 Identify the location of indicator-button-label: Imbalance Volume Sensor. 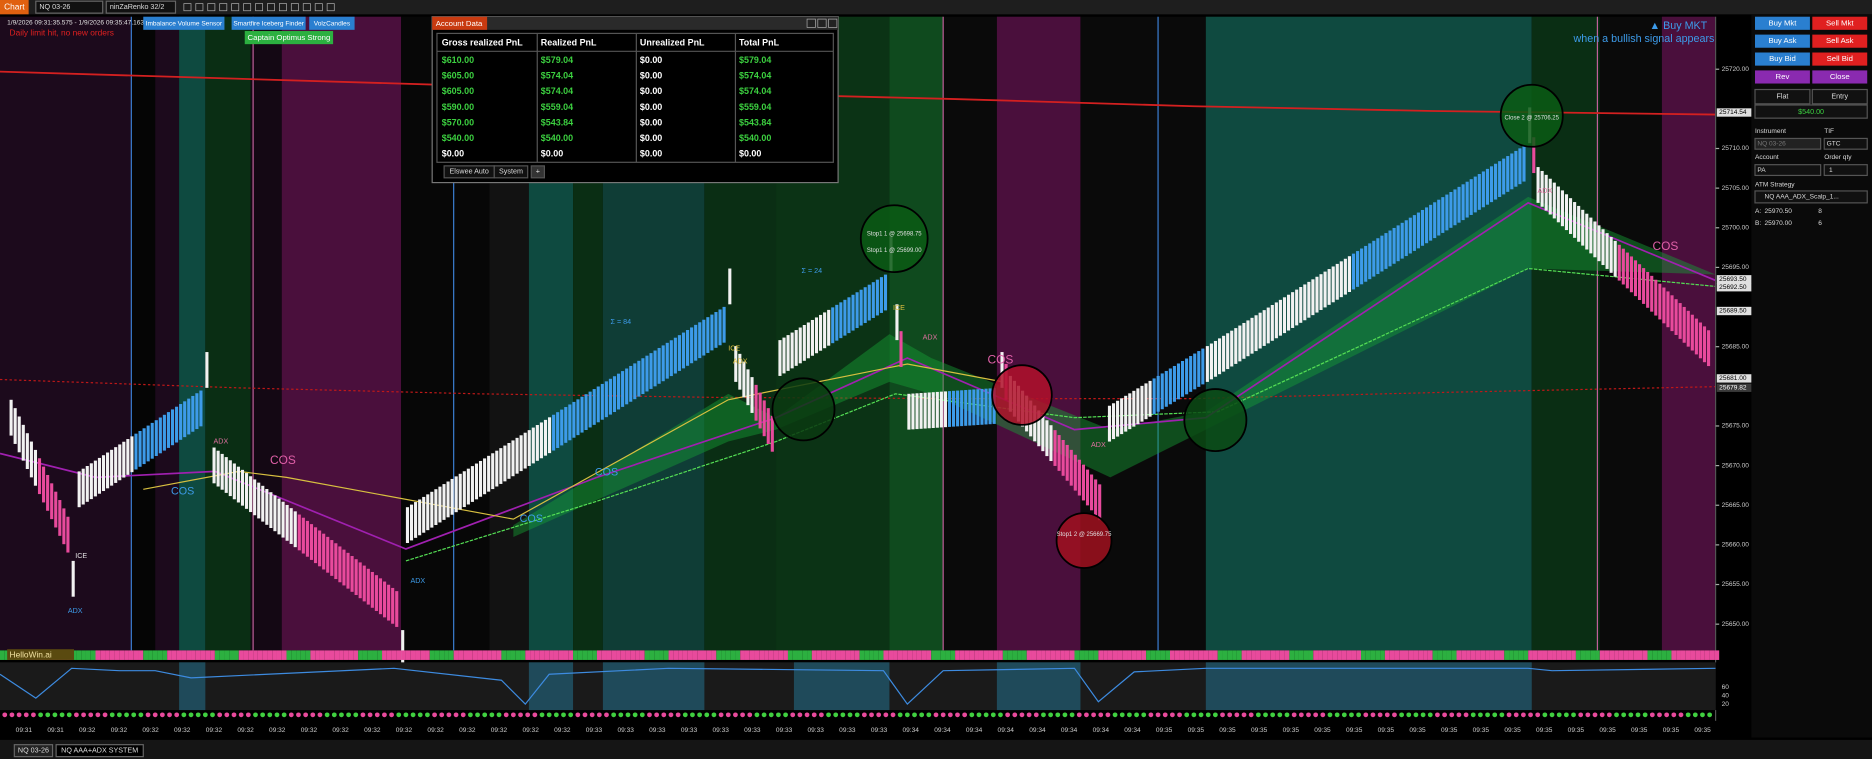
(184, 24).